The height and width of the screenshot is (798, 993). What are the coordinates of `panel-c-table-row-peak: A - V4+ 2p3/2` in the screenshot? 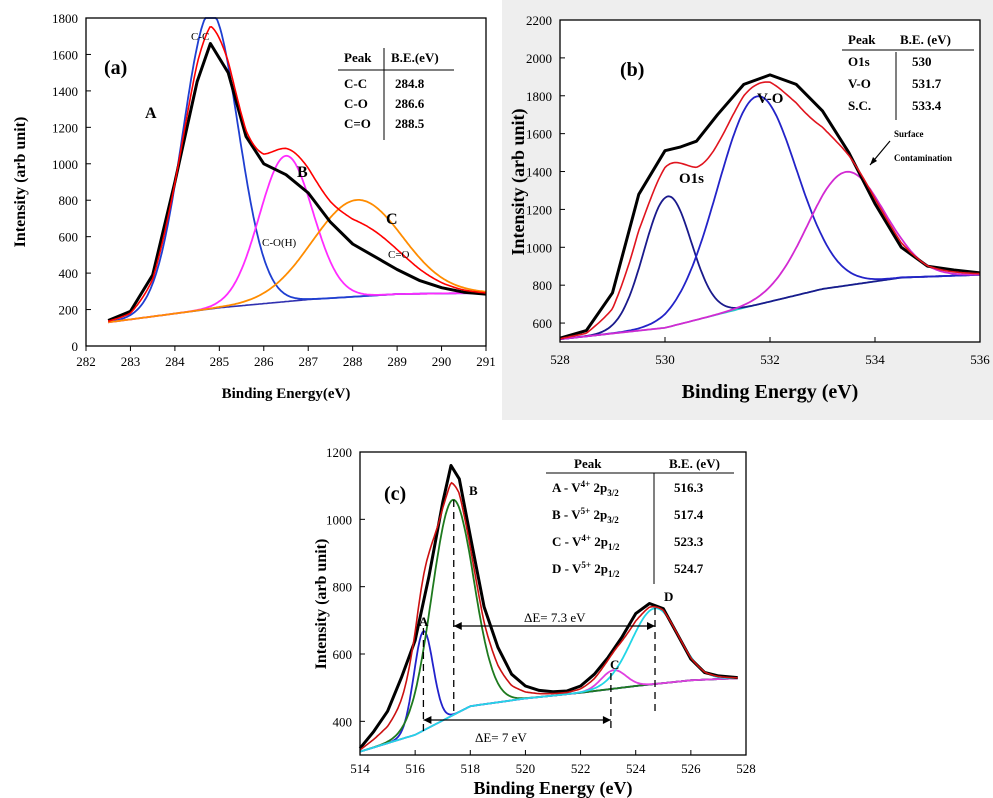 It's located at (585, 488).